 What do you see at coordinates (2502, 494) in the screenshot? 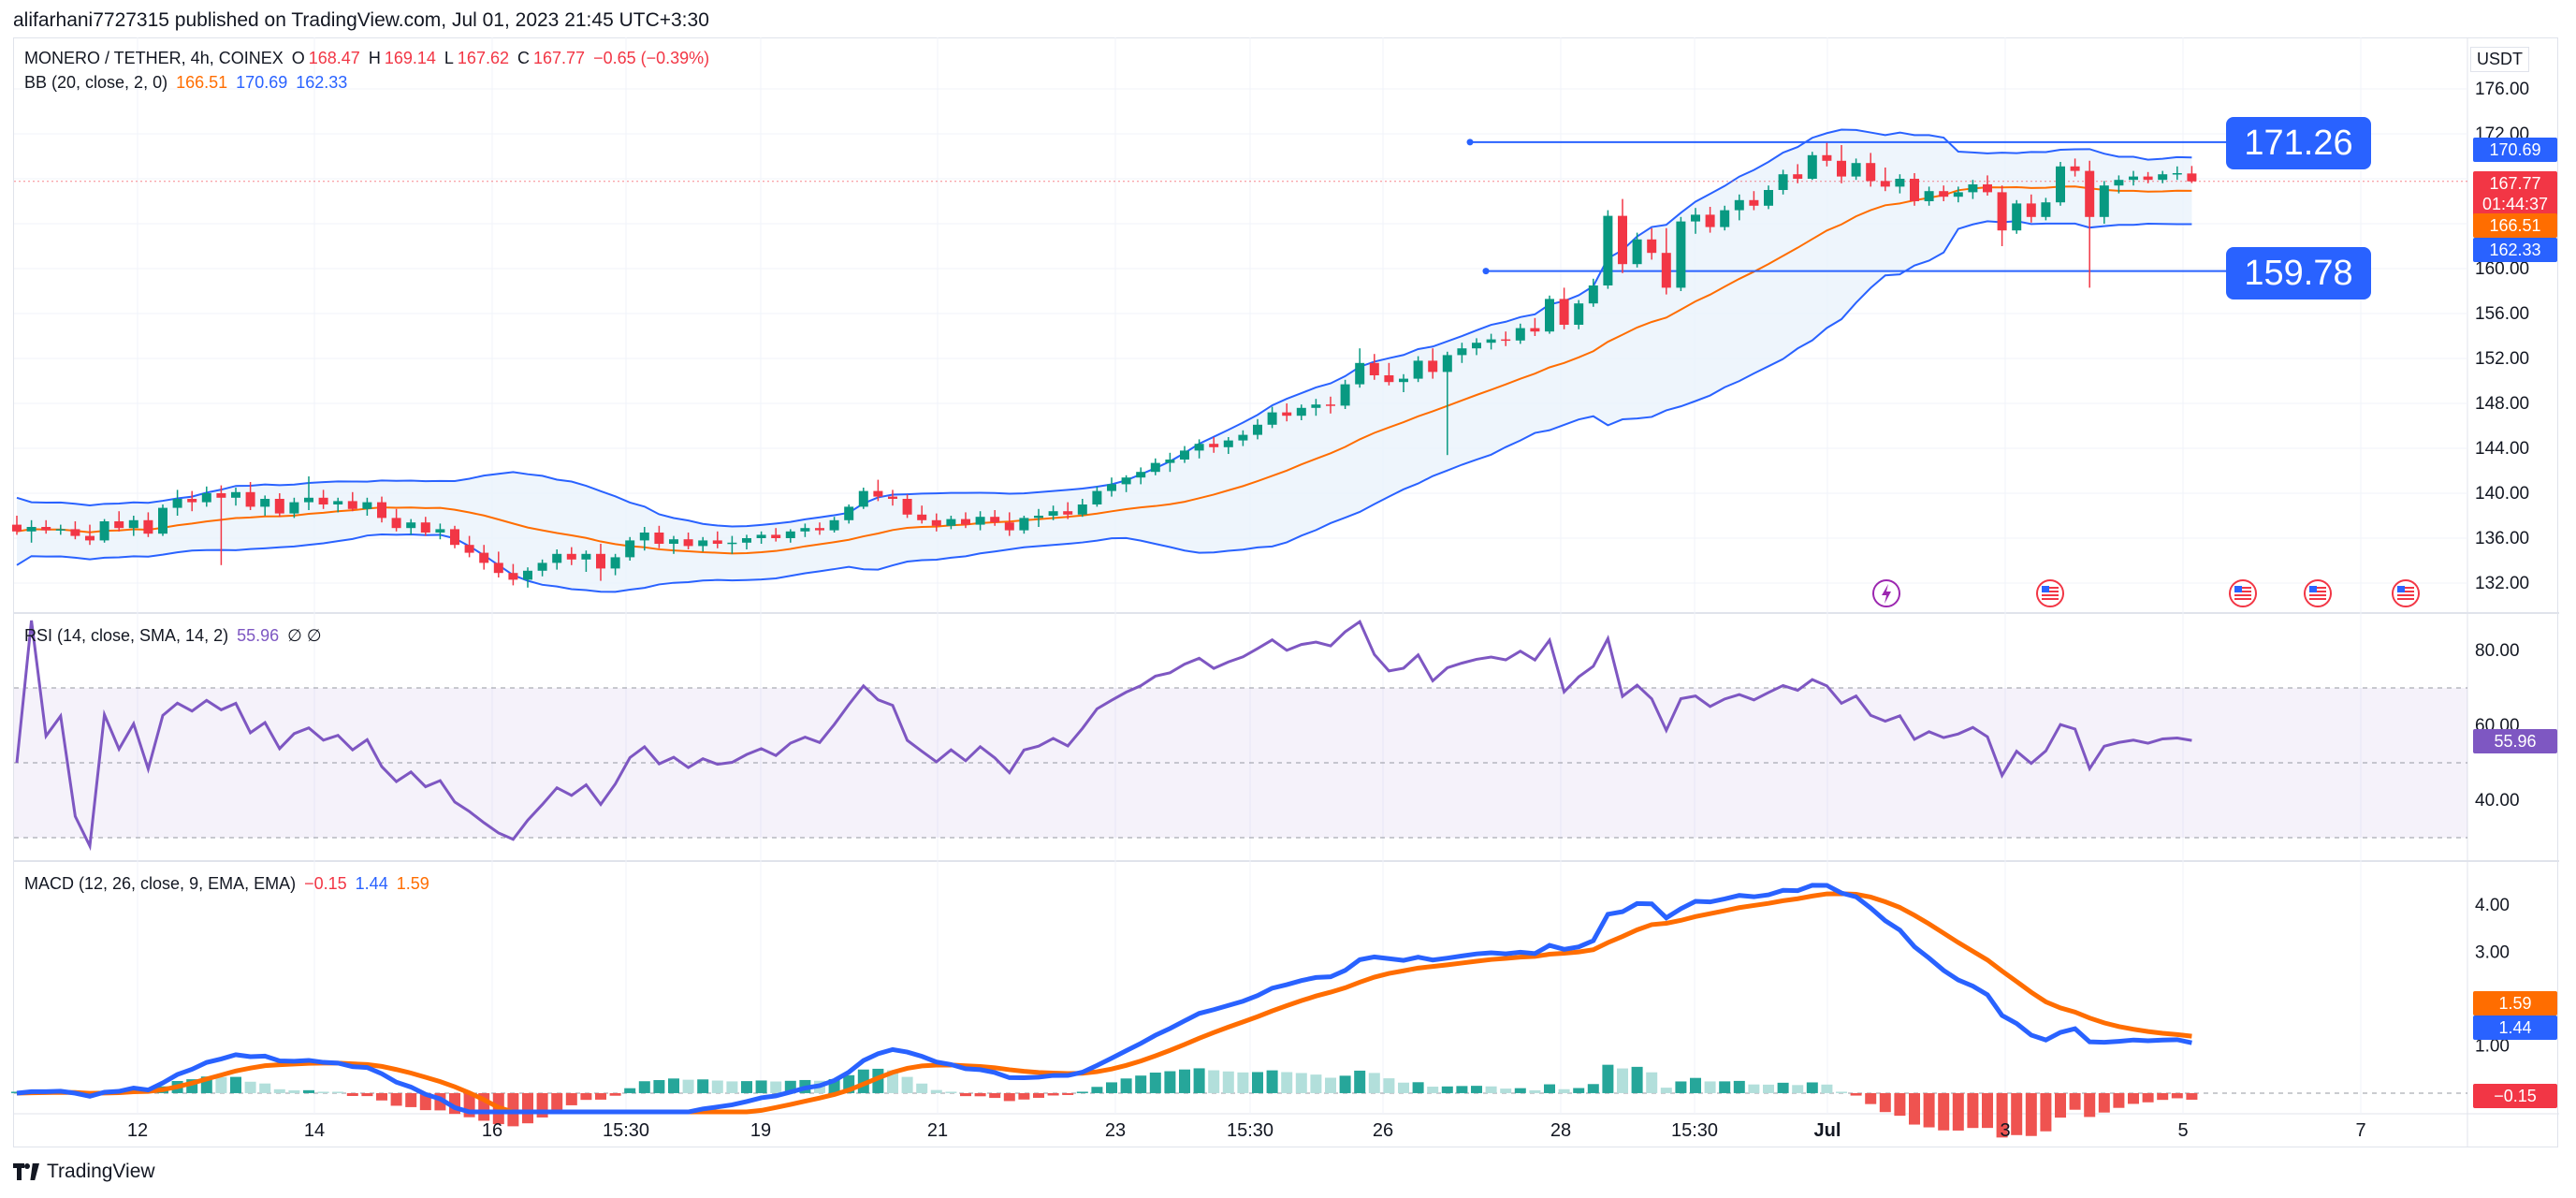
I see `price-axis-tick: 140.00` at bounding box center [2502, 494].